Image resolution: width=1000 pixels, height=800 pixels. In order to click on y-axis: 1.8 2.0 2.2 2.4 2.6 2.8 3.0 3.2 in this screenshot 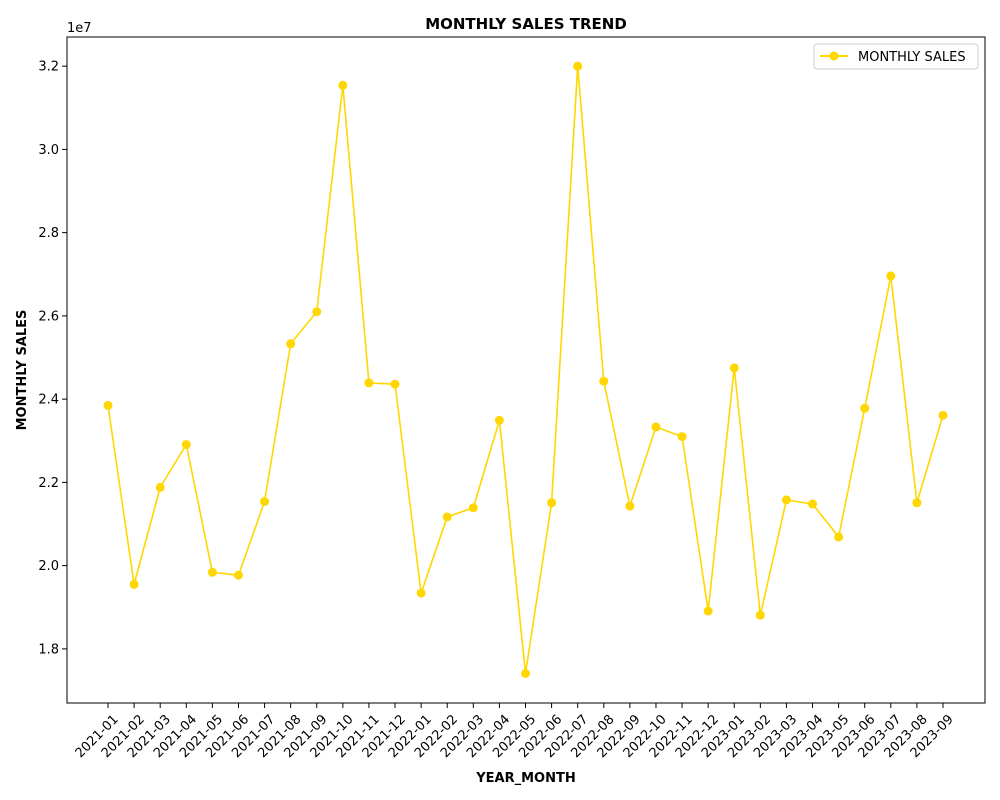, I will do `click(52, 358)`.